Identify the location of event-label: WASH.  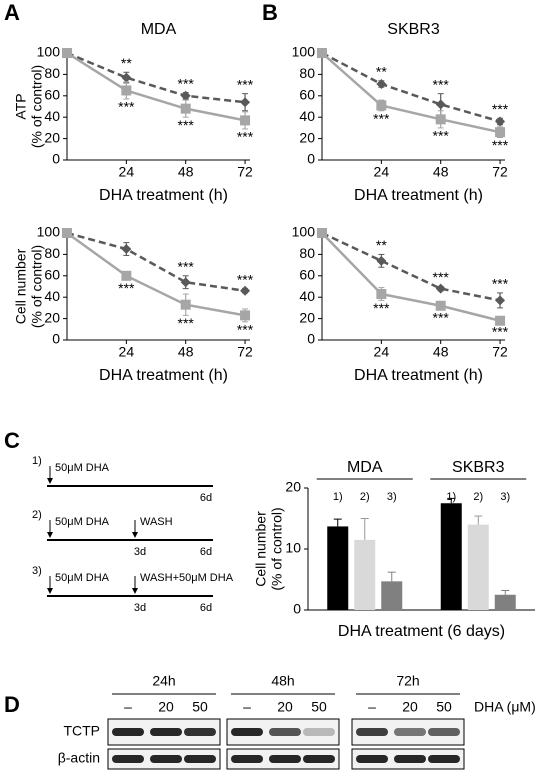
(156, 522).